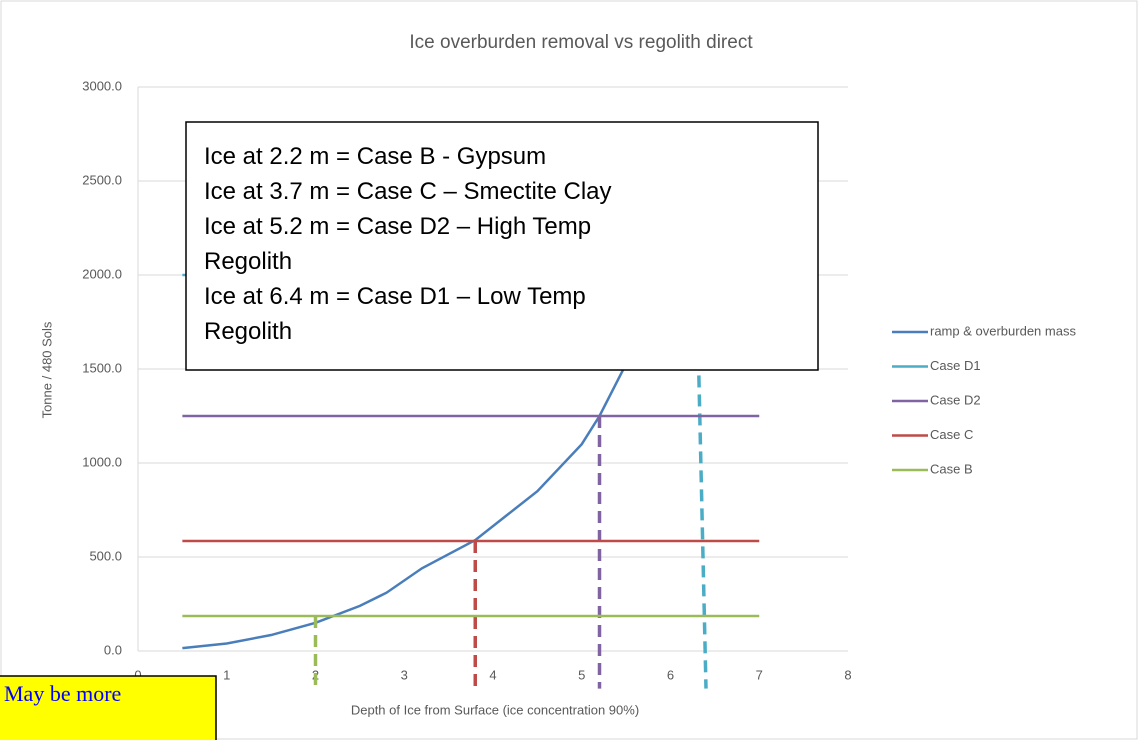 The height and width of the screenshot is (740, 1138). I want to click on y-tick-label: 1000.0, so click(102, 461).